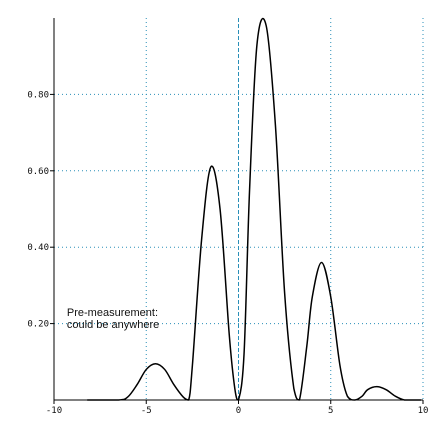 The height and width of the screenshot is (445, 439). Describe the element at coordinates (423, 411) in the screenshot. I see `x-tick-label: 10` at that location.